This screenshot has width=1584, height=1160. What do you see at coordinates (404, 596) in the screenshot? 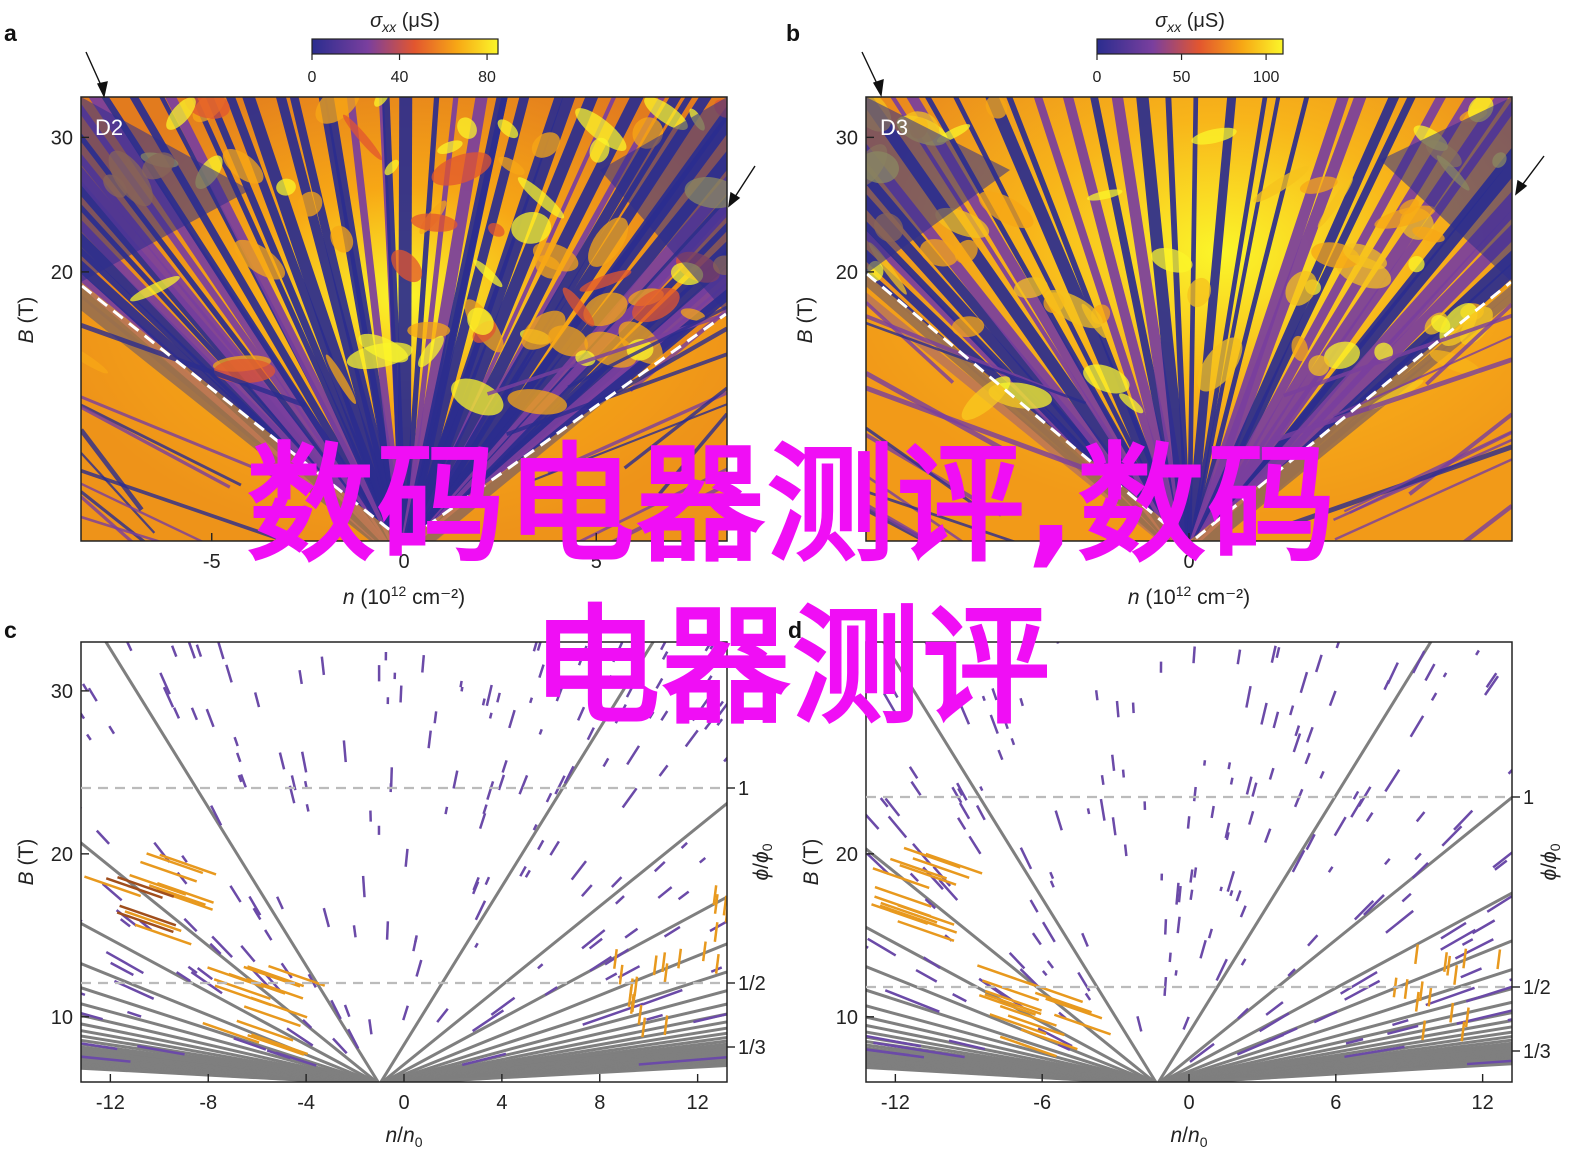
I see `x-axis-label-a: n (1012 cm⁻²)` at bounding box center [404, 596].